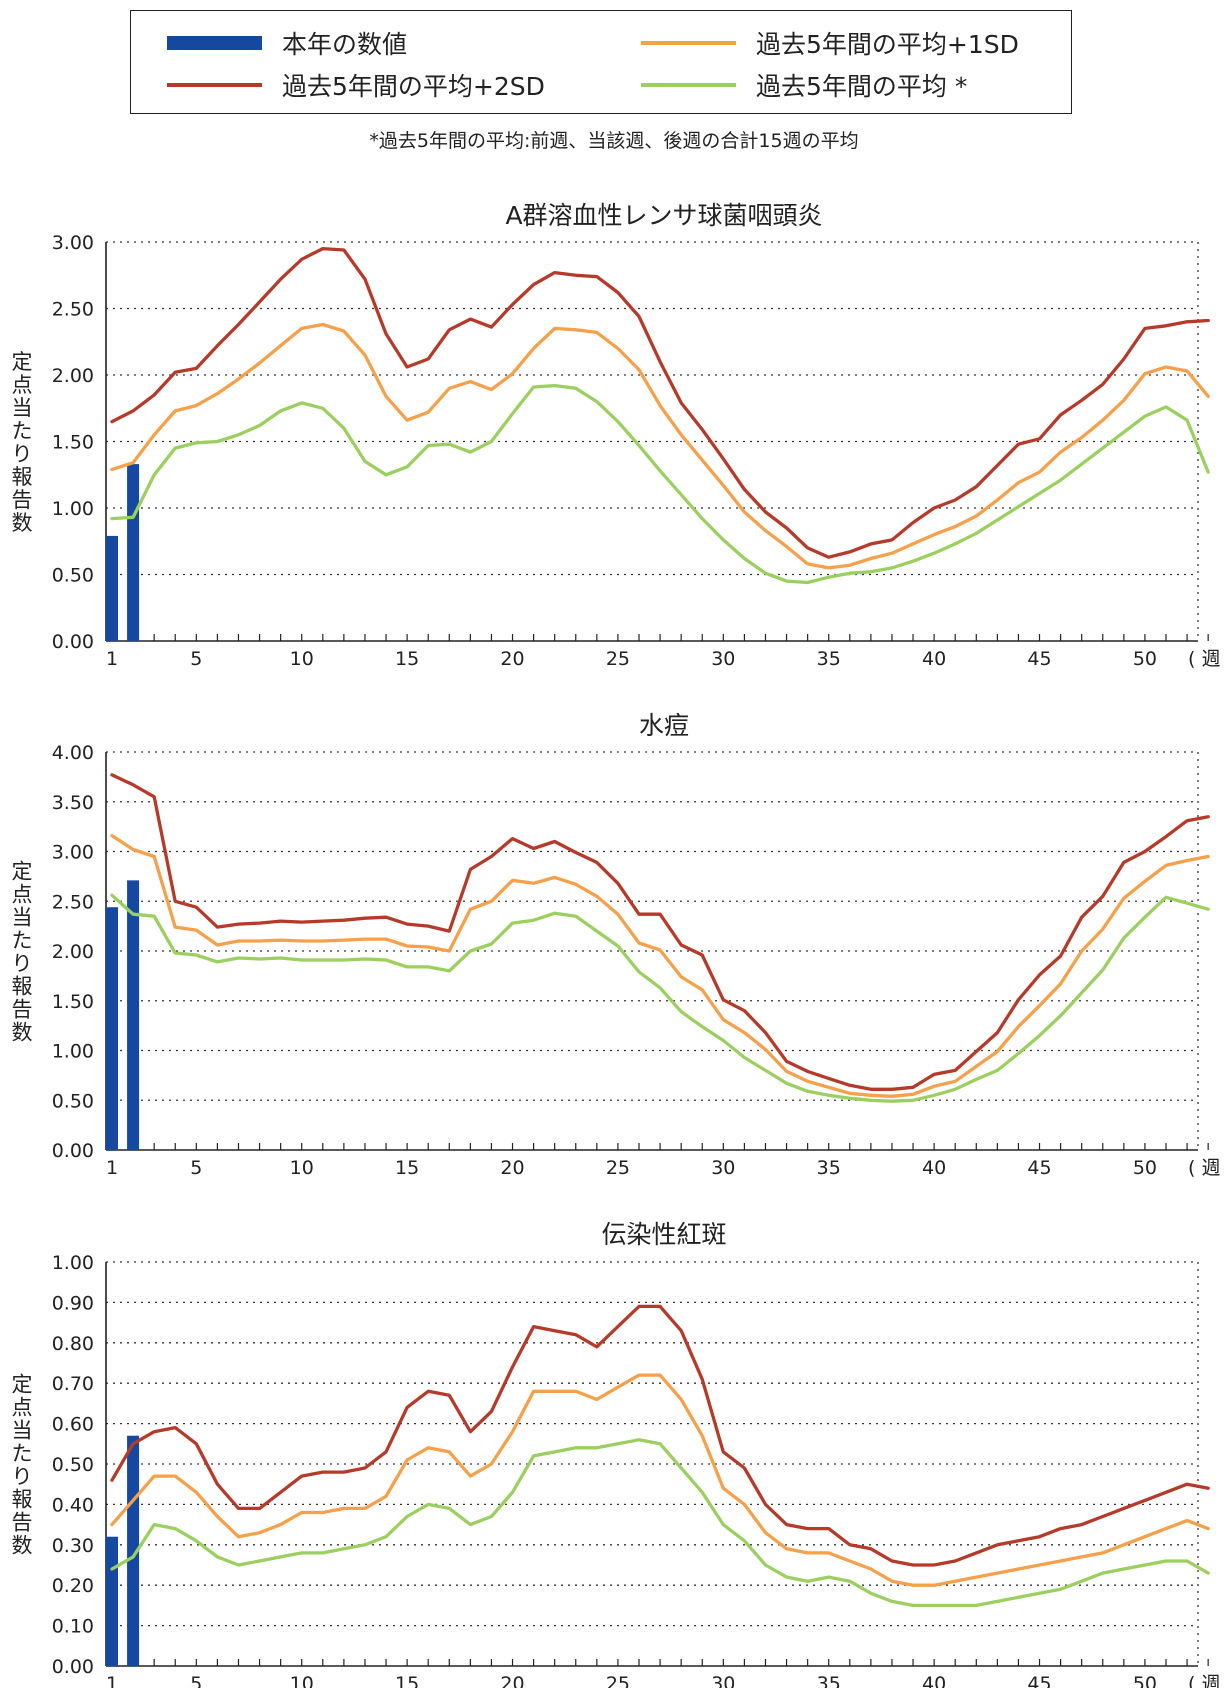 The height and width of the screenshot is (1688, 1228). What do you see at coordinates (73, 803) in the screenshot?
I see `y-tick-label: 3.50` at bounding box center [73, 803].